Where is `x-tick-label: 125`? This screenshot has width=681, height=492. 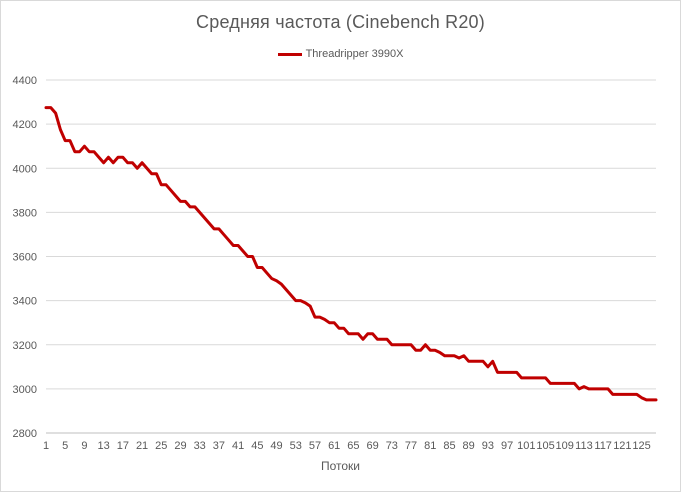
x-tick-label: 125 is located at coordinates (641, 446).